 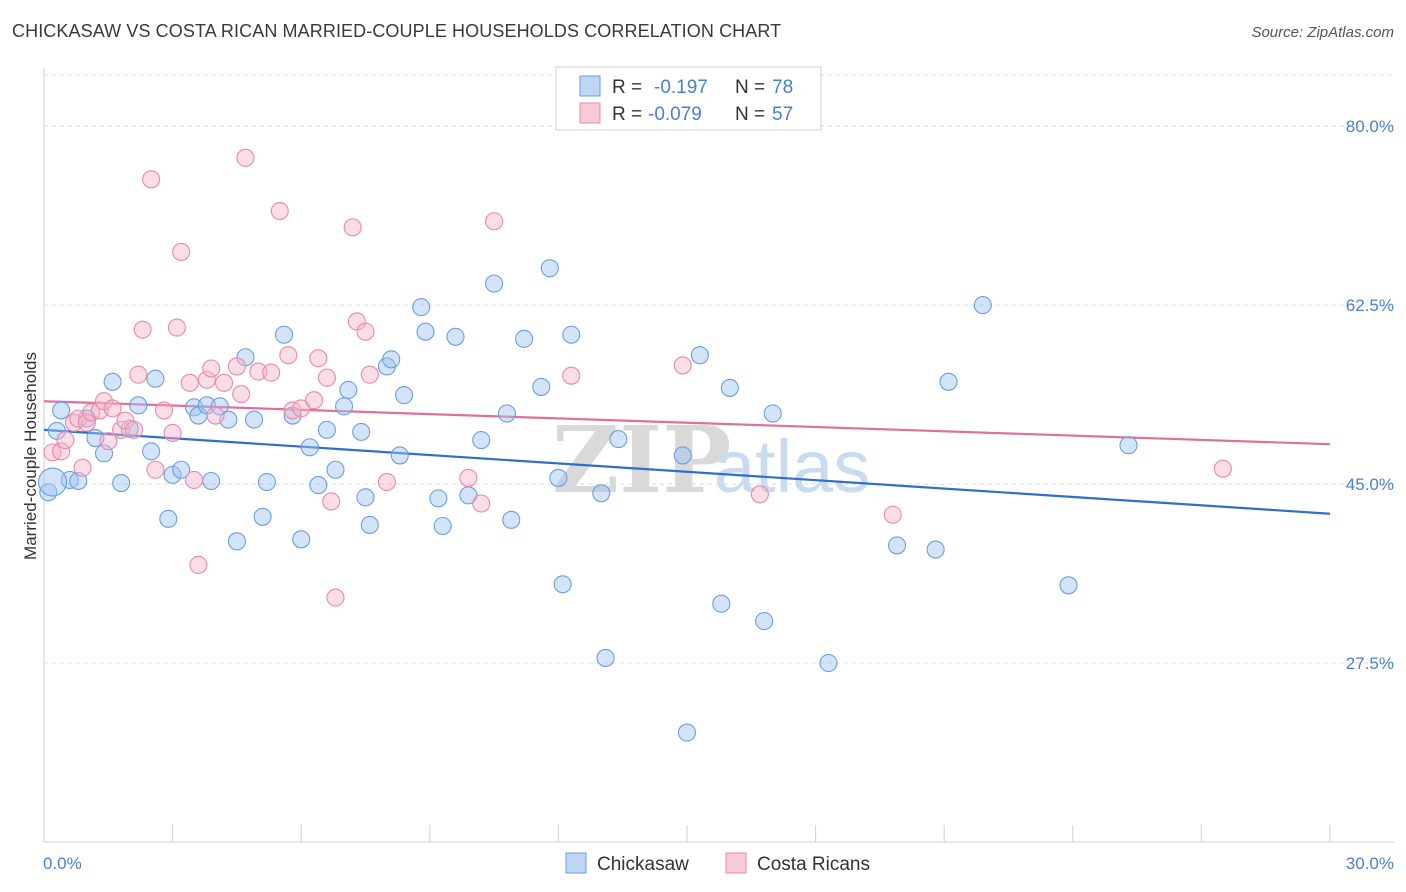 What do you see at coordinates (590, 86) in the screenshot?
I see `legend-swatch-chickasaw` at bounding box center [590, 86].